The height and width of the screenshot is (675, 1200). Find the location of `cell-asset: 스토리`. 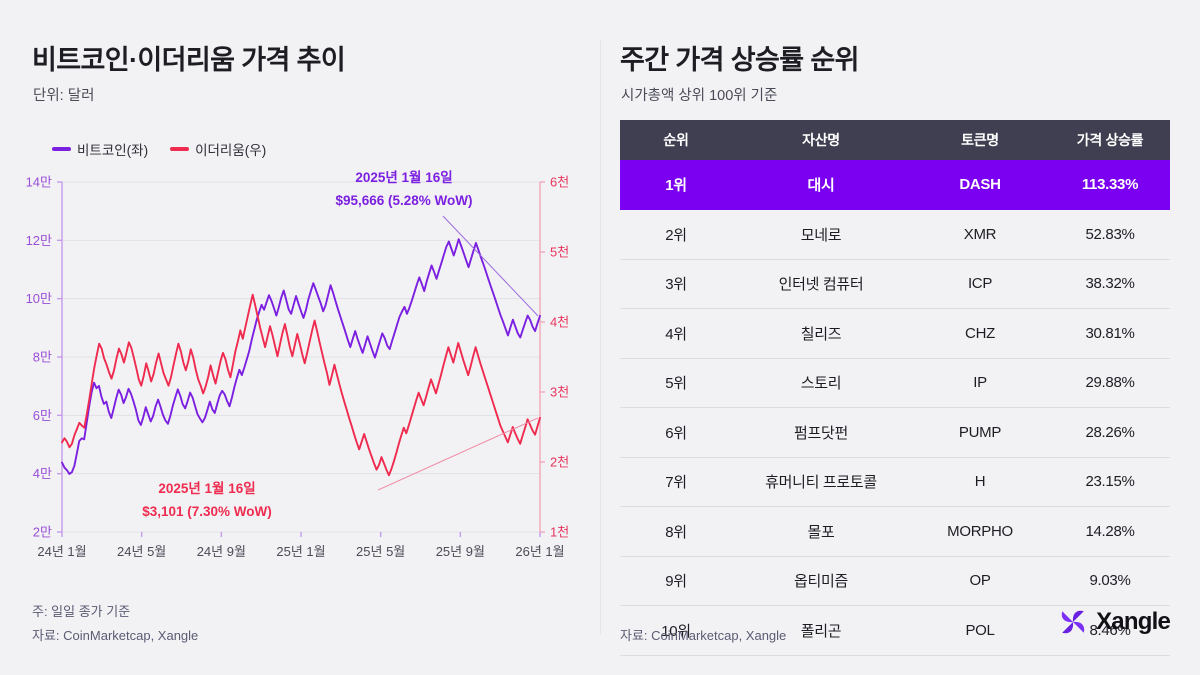

cell-asset: 스토리 is located at coordinates (821, 383).